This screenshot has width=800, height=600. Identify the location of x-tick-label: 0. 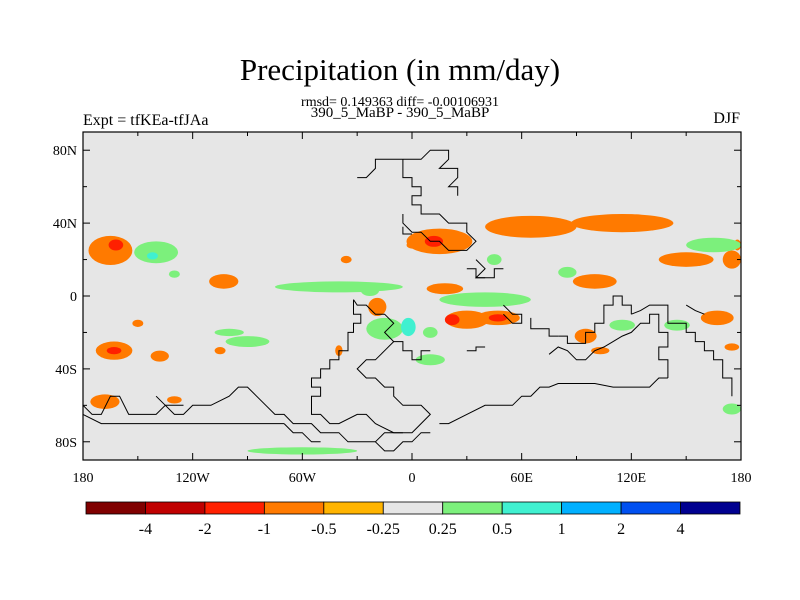
(412, 478).